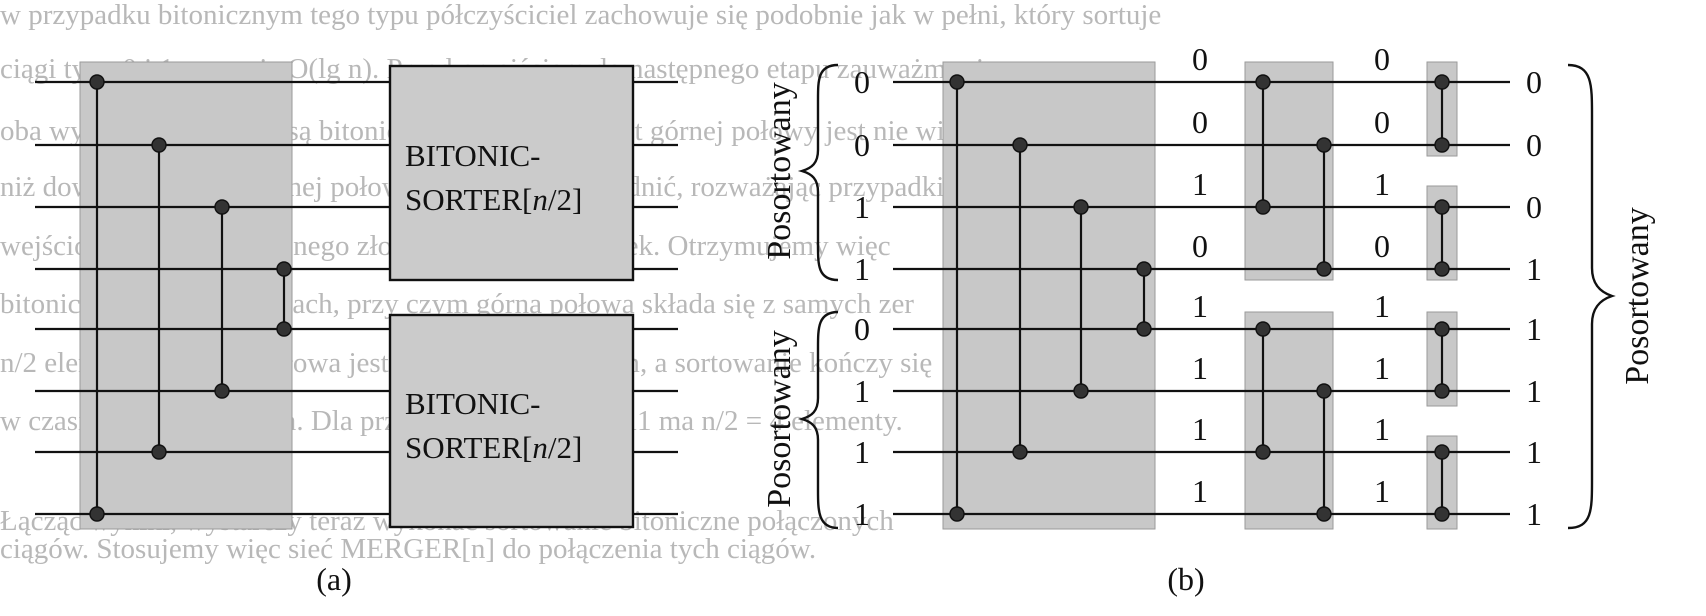 The width and height of the screenshot is (1706, 616). Describe the element at coordinates (1591, 296) in the screenshot. I see `right-brace` at that location.